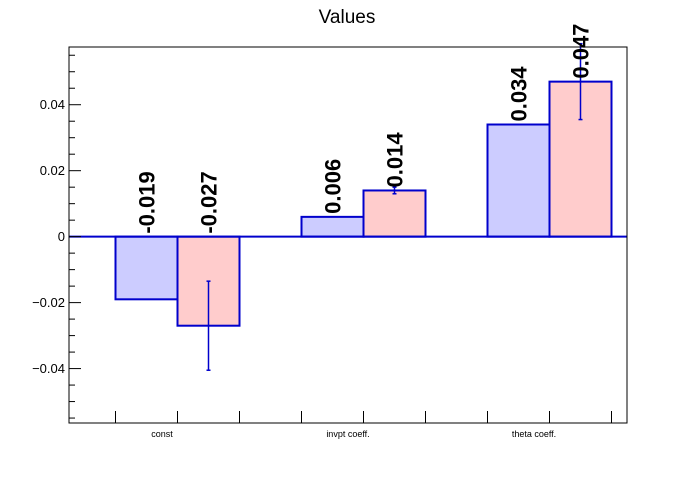  I want to click on data-label: -0.027, so click(209, 202).